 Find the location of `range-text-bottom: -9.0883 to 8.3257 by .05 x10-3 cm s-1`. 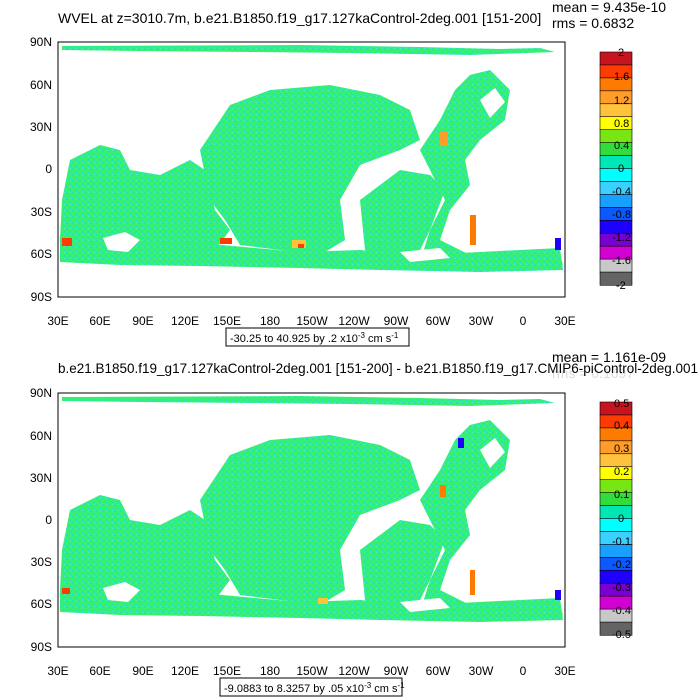

range-text-bottom: -9.0883 to 8.3257 by .05 x10-3 cm s-1 is located at coordinates (314, 688).